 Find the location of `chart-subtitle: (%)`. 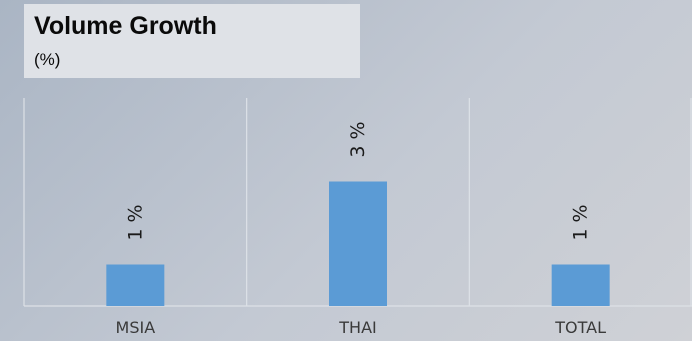

chart-subtitle: (%) is located at coordinates (47, 59).